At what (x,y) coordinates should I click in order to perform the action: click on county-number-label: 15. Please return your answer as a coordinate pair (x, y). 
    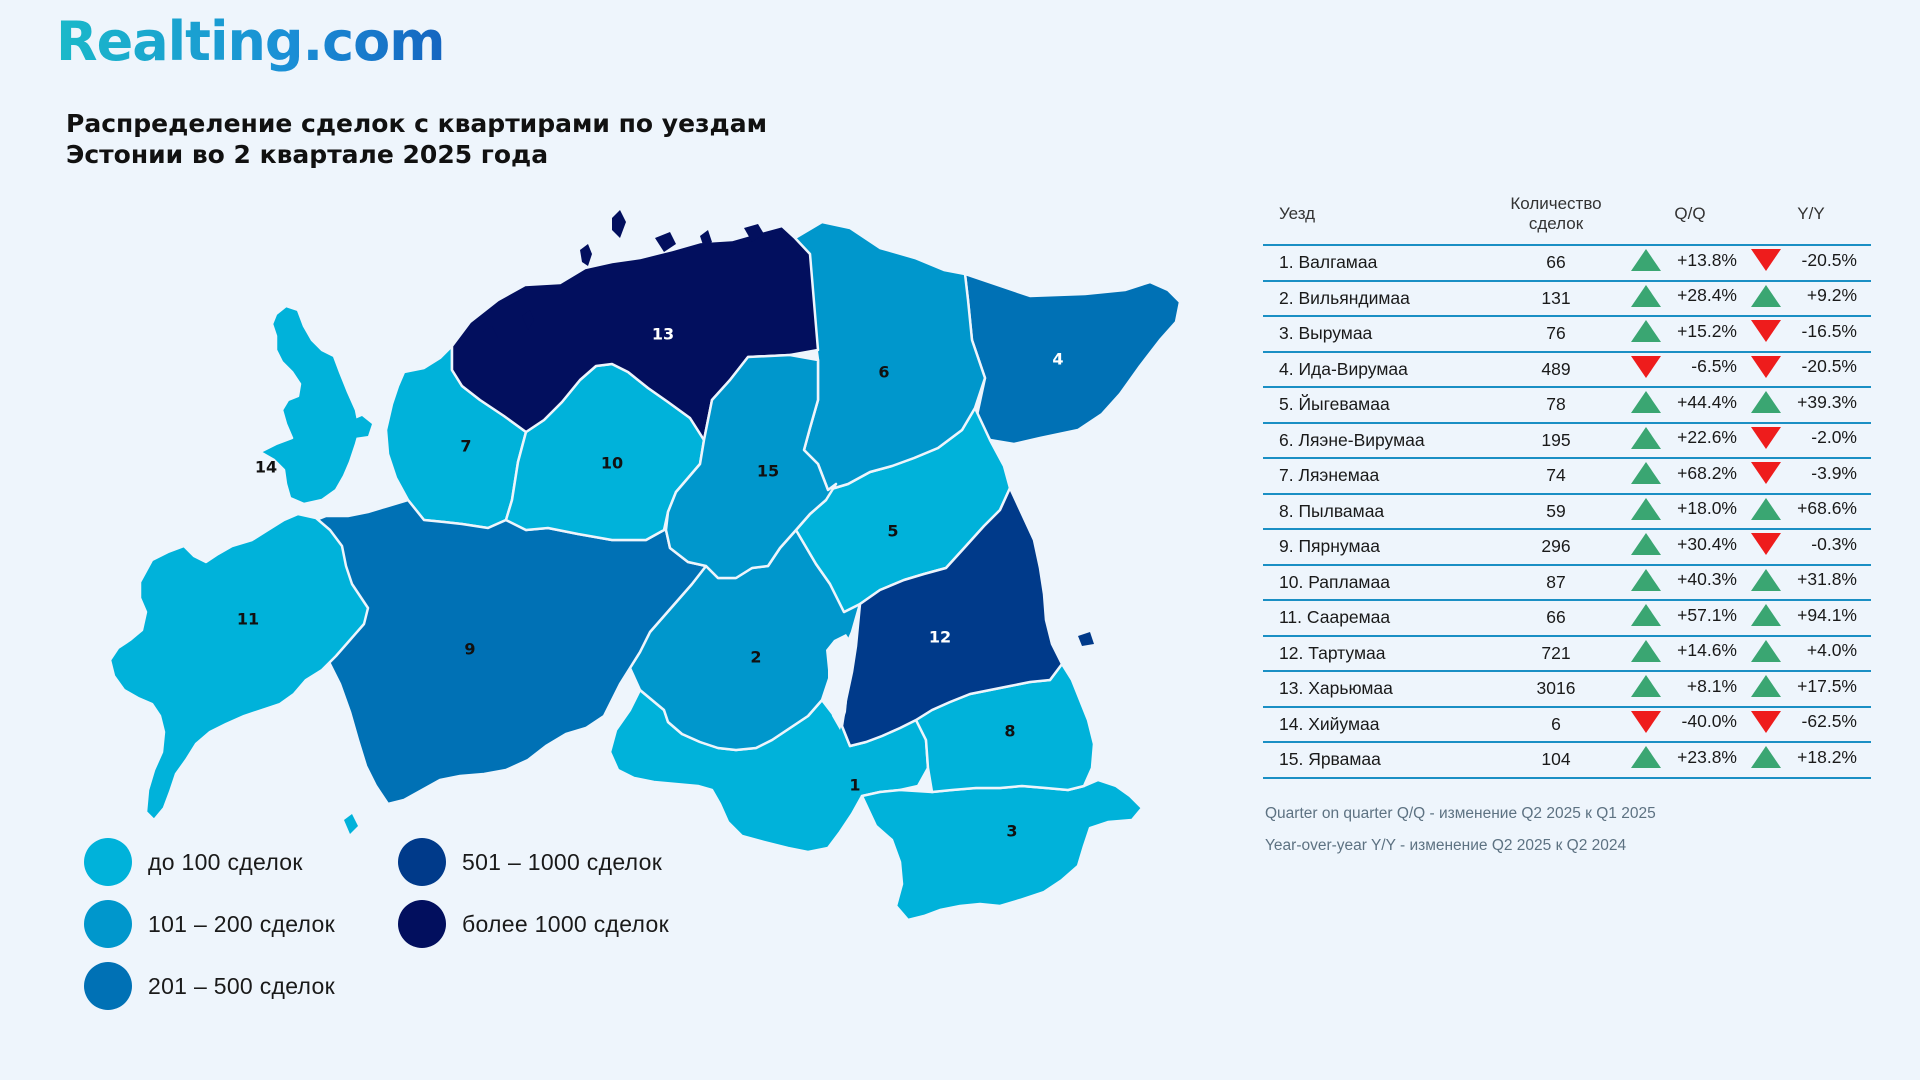
    Looking at the image, I should click on (768, 471).